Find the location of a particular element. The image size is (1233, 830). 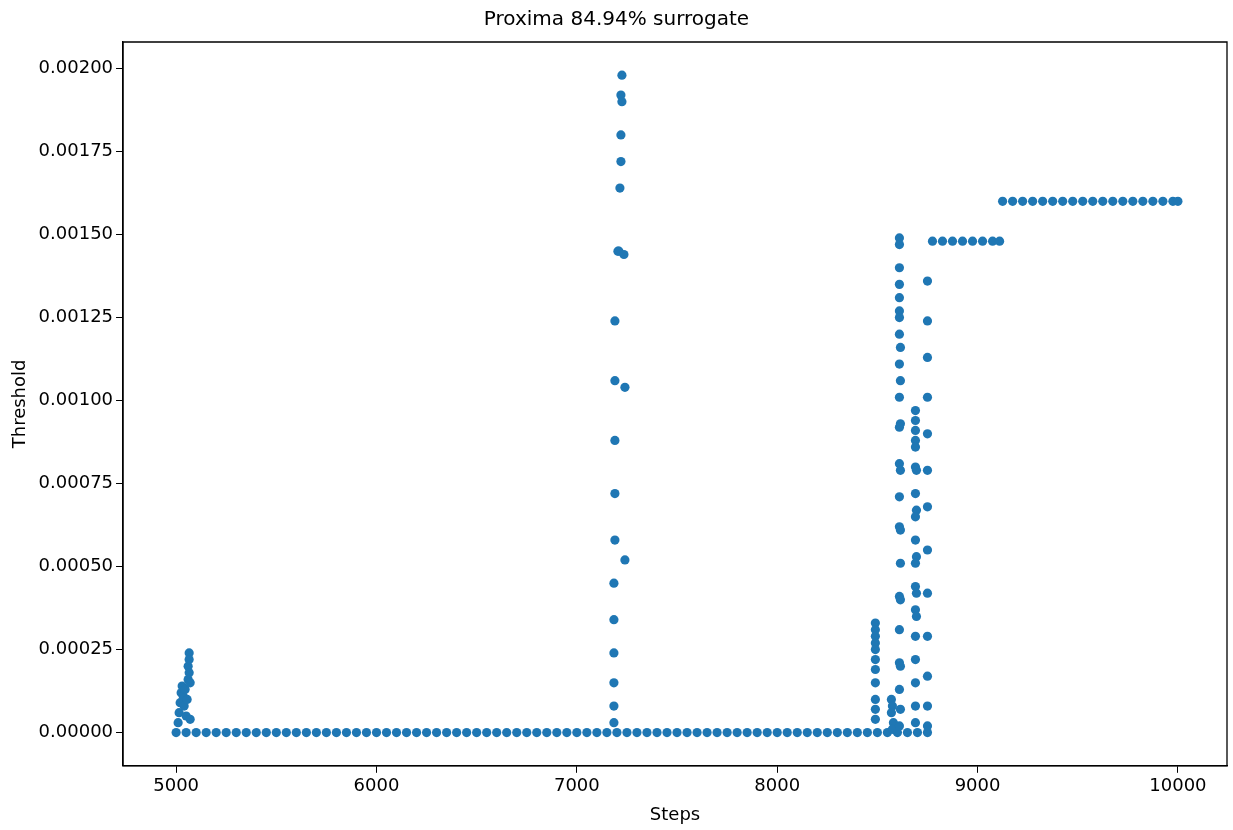

y-tick-label: 0.00175 is located at coordinates (76, 150).